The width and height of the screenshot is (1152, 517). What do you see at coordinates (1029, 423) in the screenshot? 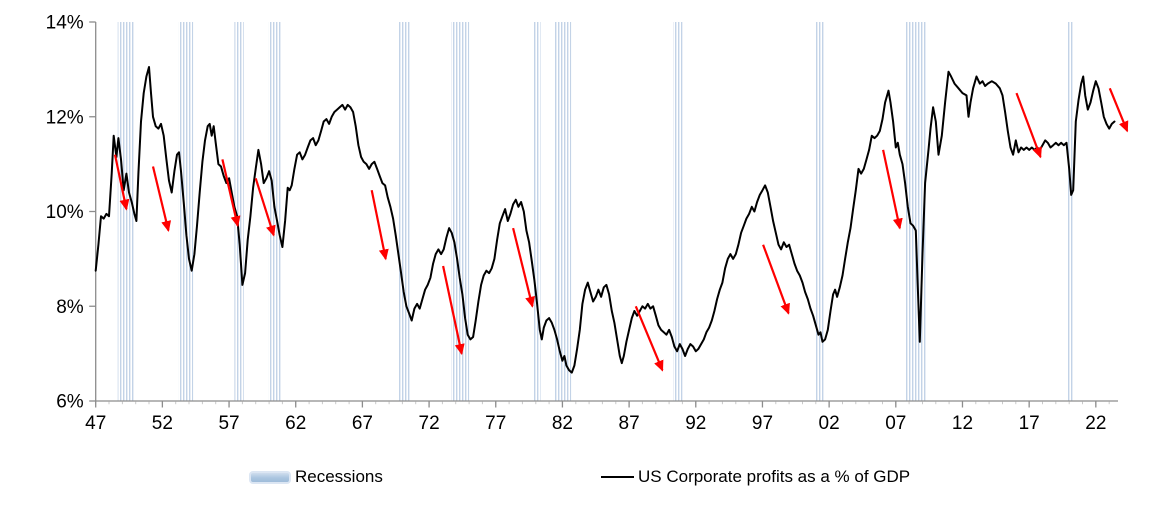
I see `x-axis-label: 17` at bounding box center [1029, 423].